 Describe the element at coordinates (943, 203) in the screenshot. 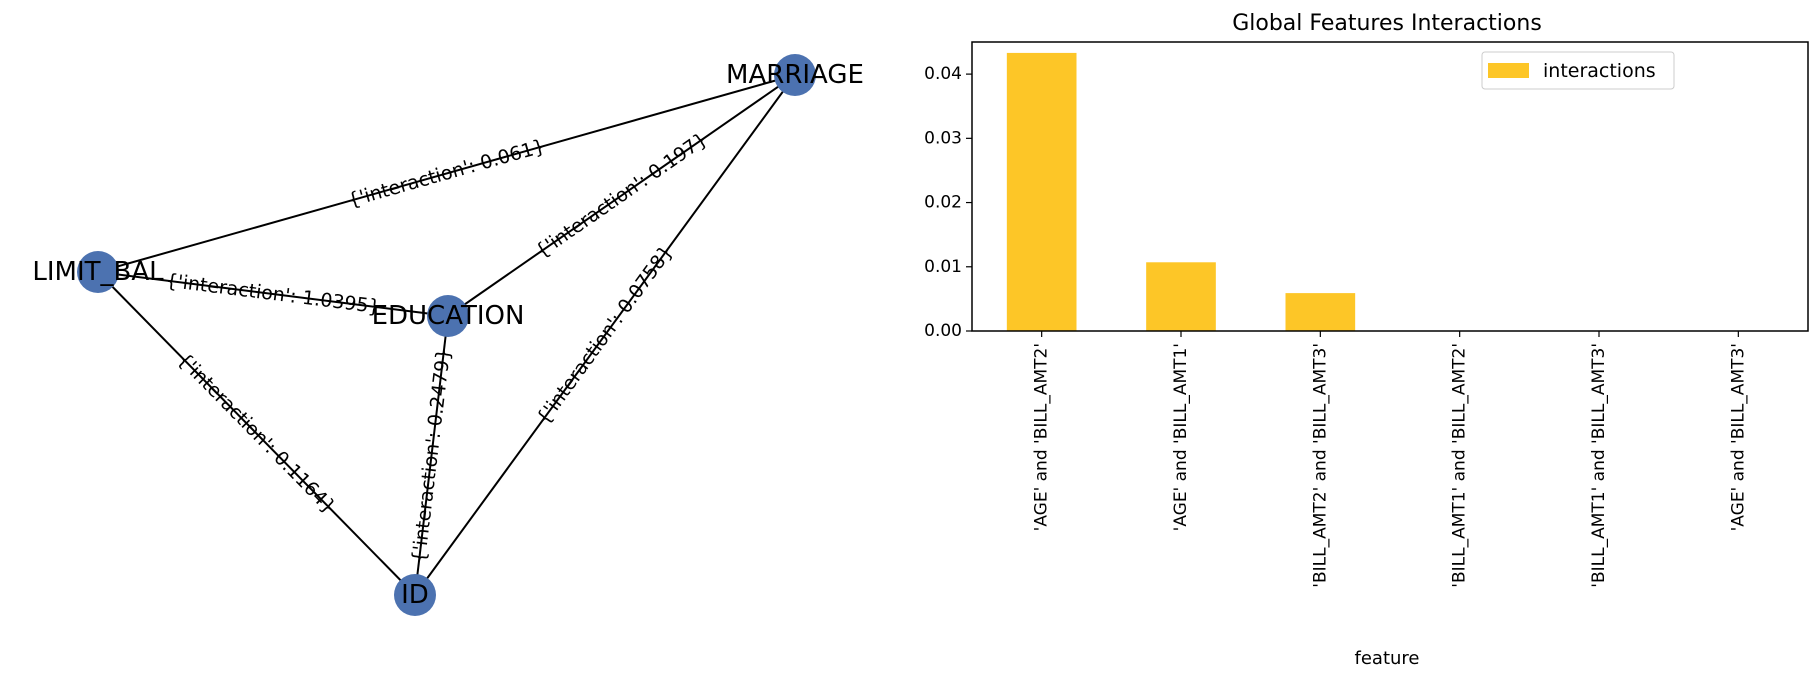

I see `y-tick-label: 0.02` at that location.